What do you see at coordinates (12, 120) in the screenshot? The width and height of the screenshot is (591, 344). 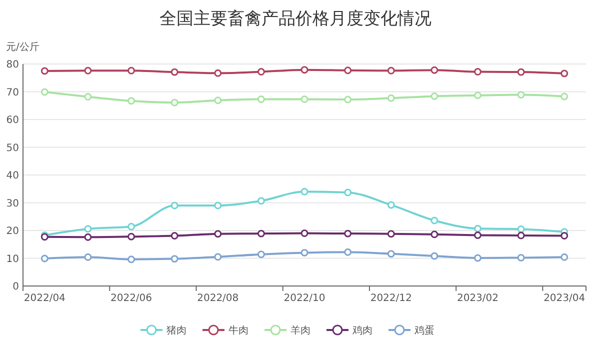 I see `y-tick-label: 60` at bounding box center [12, 120].